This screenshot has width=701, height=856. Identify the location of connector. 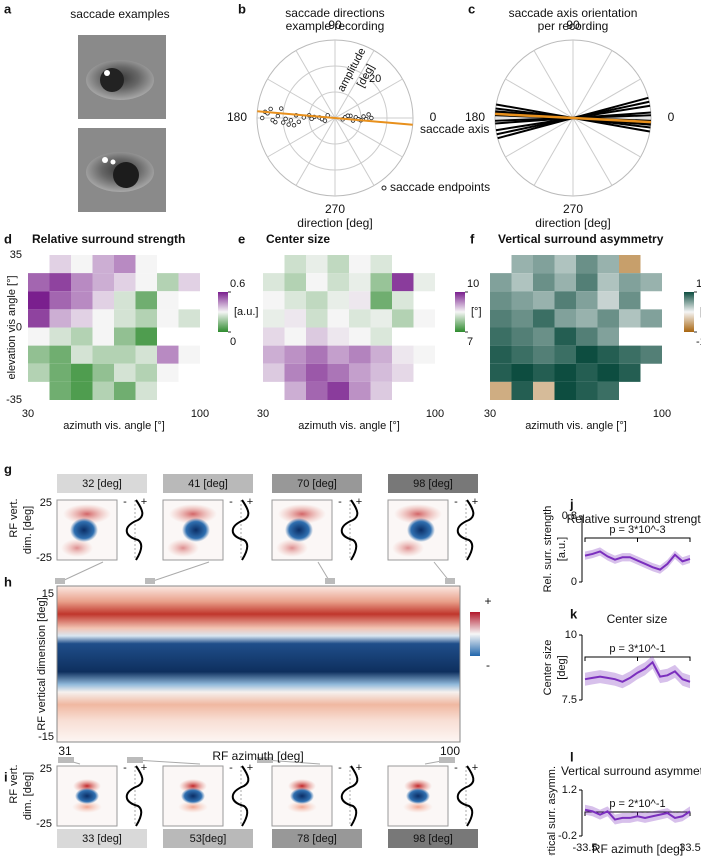
(292, 762).